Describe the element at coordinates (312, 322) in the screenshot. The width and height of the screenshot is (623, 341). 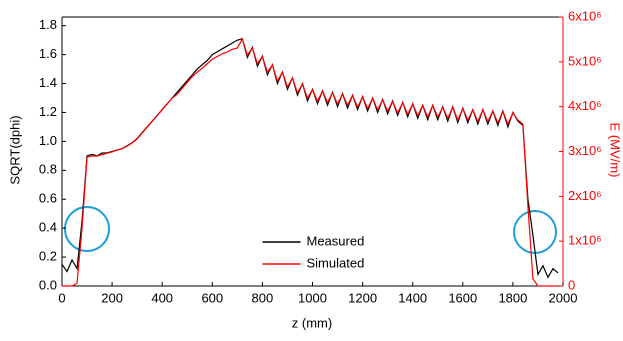
I see `x-axis-label: z (mm)` at that location.